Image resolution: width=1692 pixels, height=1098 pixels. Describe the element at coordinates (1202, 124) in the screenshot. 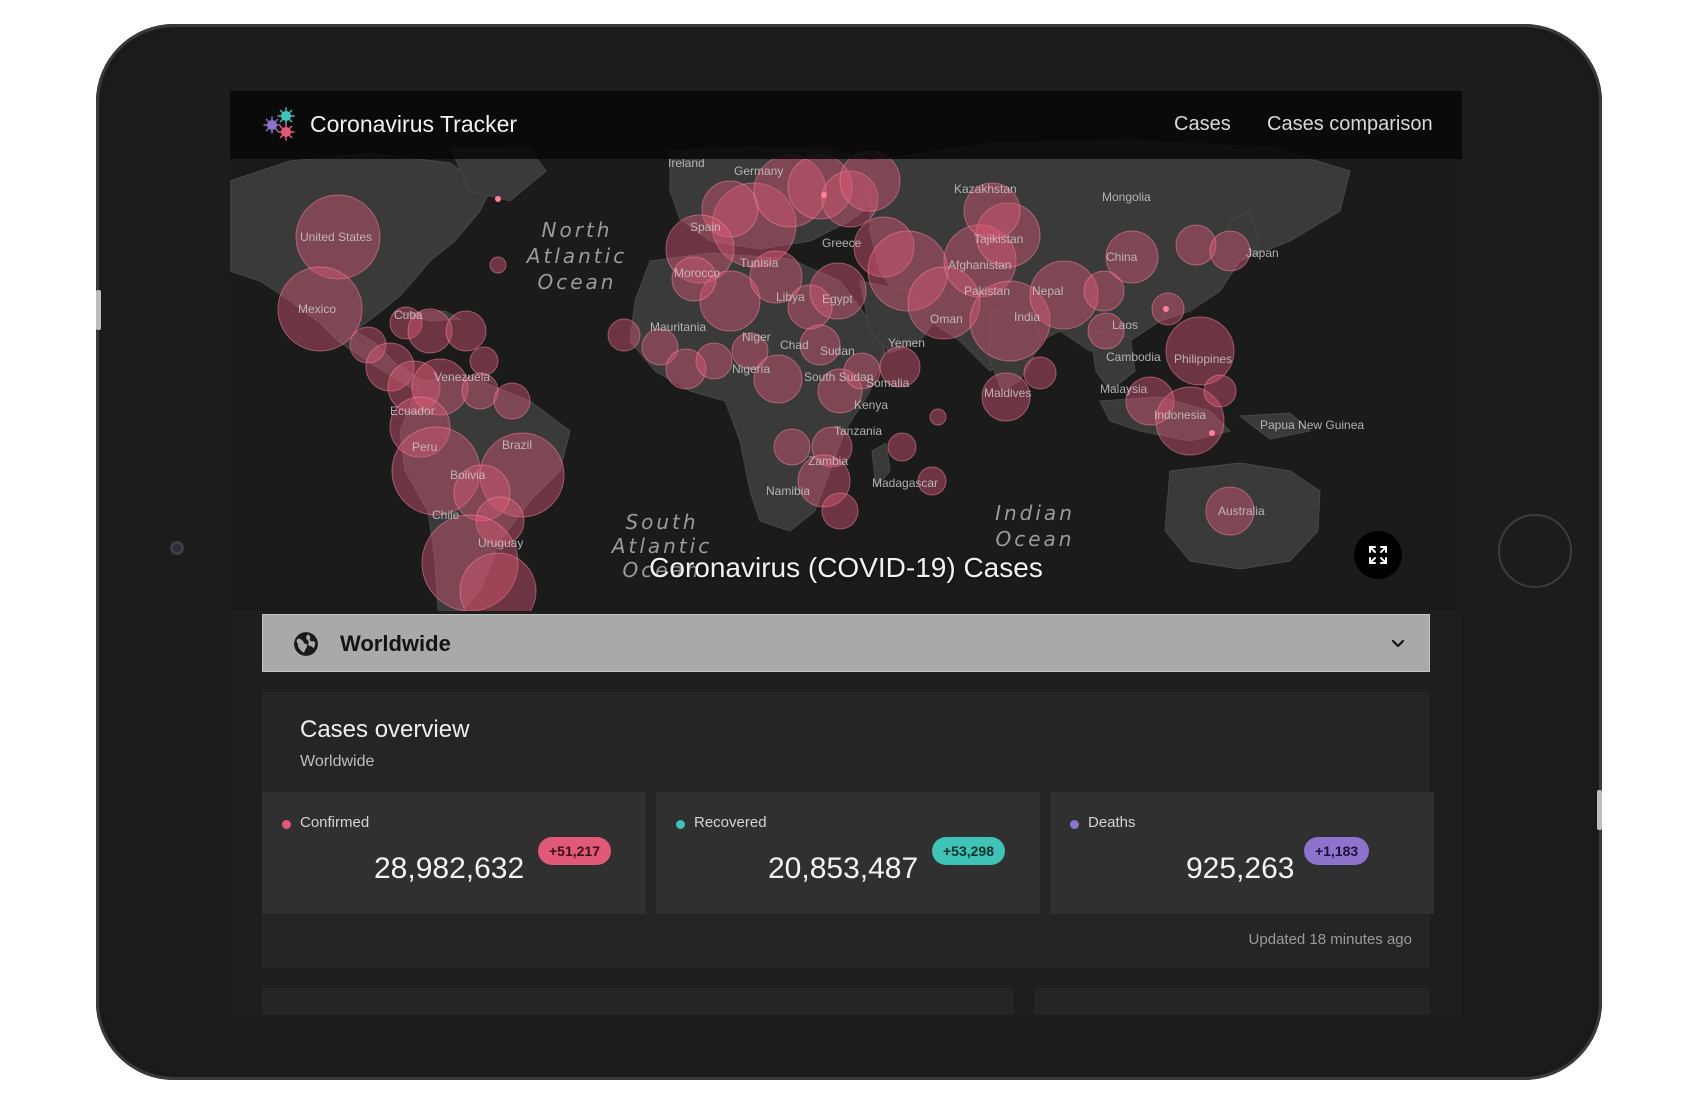

I see `nav-link-cases: Cases` at that location.